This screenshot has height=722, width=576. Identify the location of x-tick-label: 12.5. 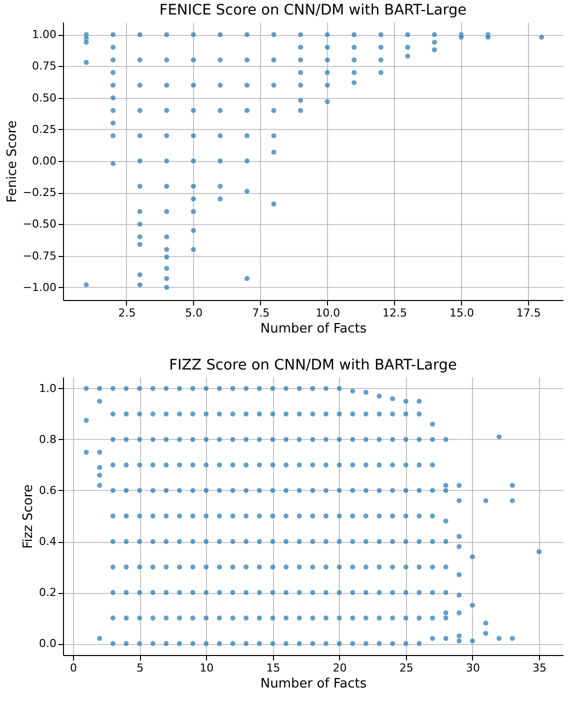
(395, 313).